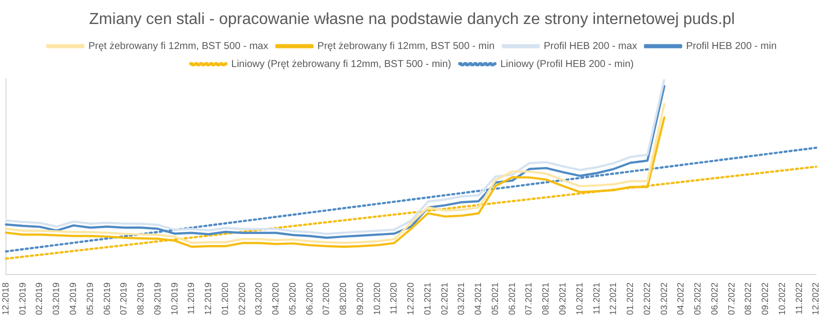 The image size is (830, 320). Describe the element at coordinates (495, 299) in the screenshot. I see `x-tick-label: 05.2021` at that location.